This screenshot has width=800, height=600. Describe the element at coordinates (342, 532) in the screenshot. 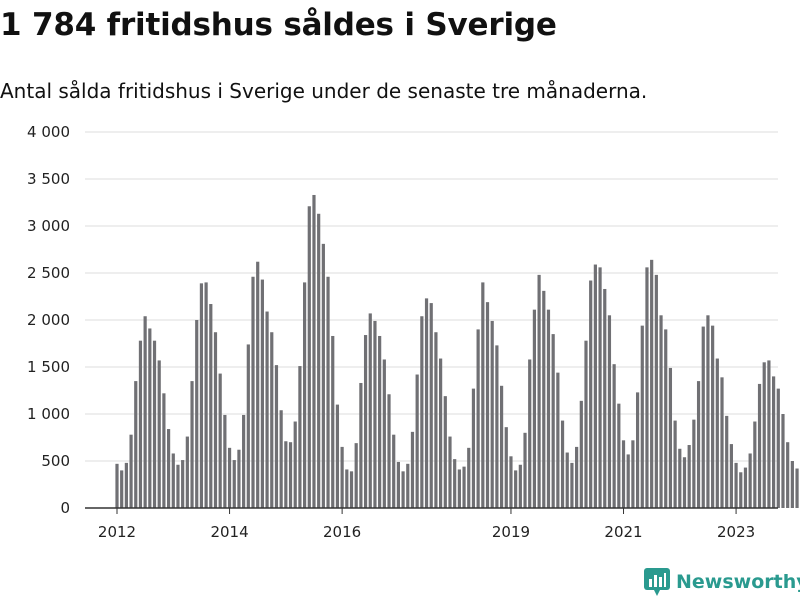

I see `x-tick-label: 2016` at that location.